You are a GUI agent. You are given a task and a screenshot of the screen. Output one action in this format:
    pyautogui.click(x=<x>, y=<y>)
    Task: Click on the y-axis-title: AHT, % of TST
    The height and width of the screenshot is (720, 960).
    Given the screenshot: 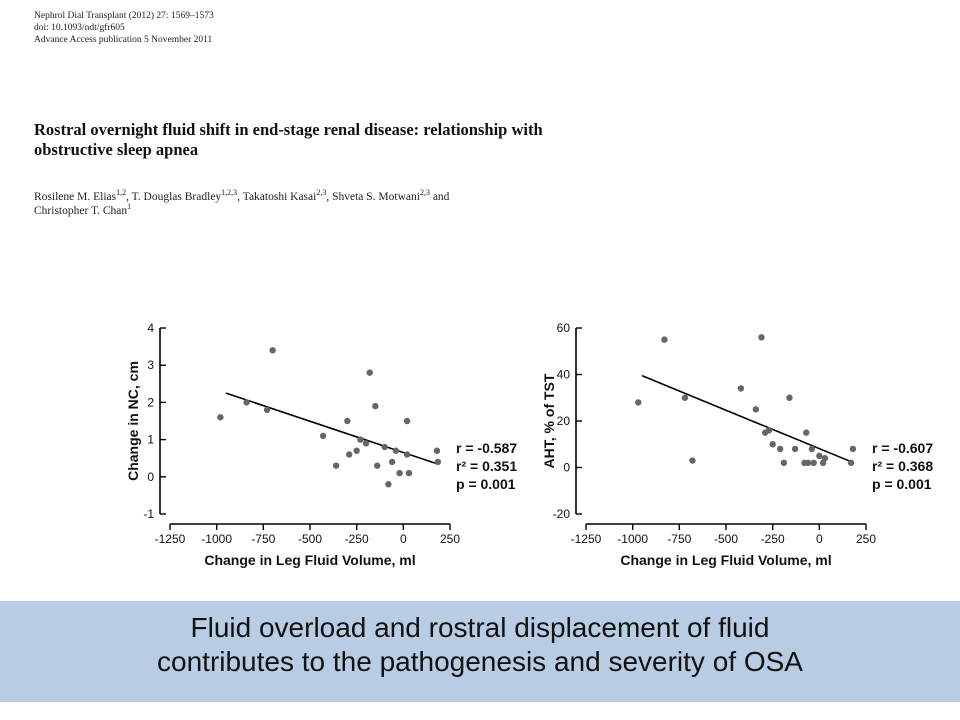 What is the action you would take?
    pyautogui.click(x=549, y=420)
    